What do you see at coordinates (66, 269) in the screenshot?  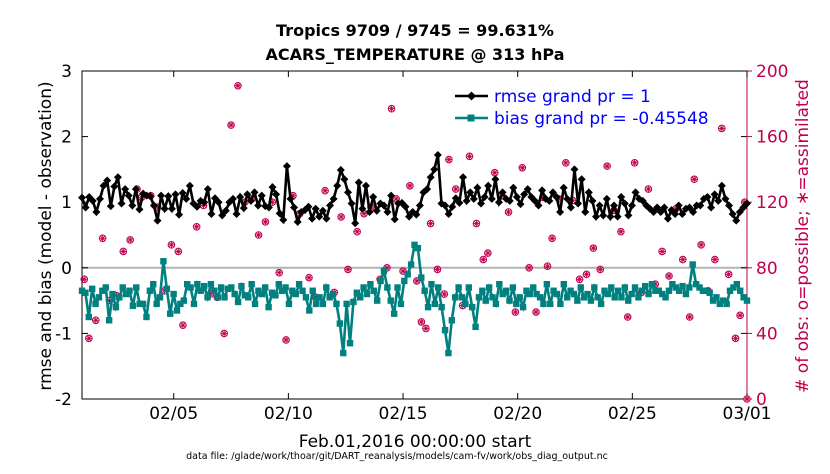 I see `y-left-tick-label: 0` at bounding box center [66, 269].